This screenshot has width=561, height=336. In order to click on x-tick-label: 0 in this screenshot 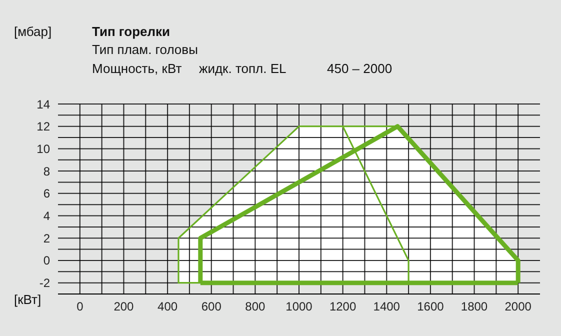, I will do `click(80, 307)`.